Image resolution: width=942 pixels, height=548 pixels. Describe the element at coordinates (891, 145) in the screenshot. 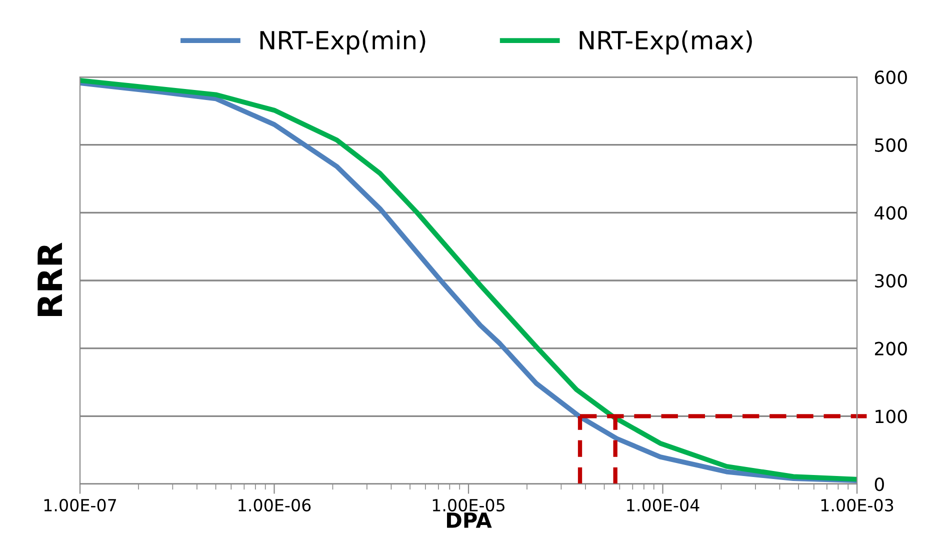

I see `y-tick-label: 500` at that location.